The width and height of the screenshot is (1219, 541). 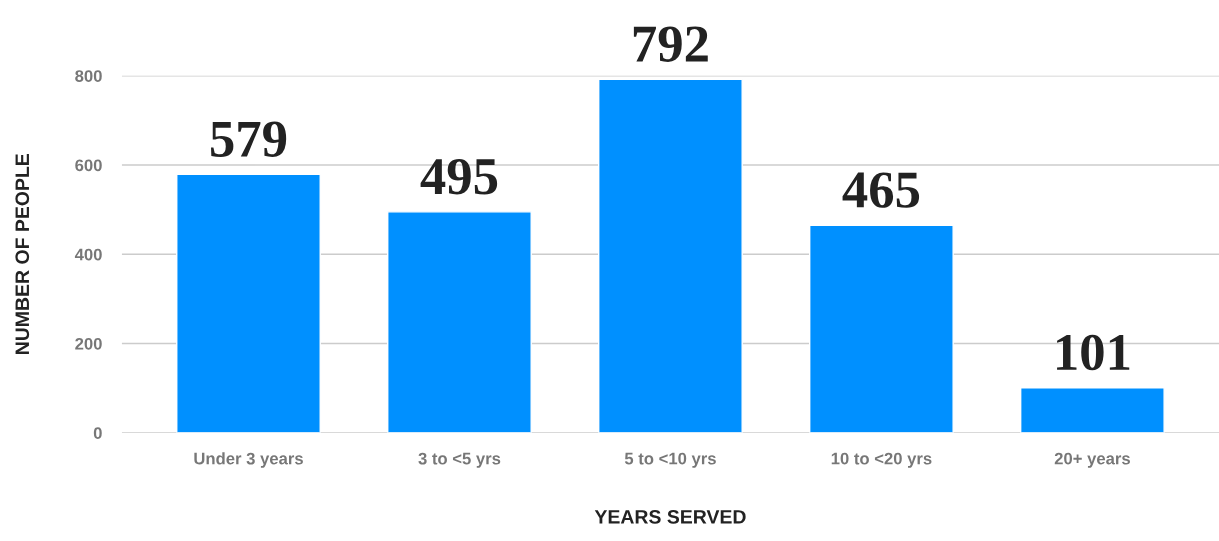 I want to click on data-label: 465, so click(x=881, y=190).